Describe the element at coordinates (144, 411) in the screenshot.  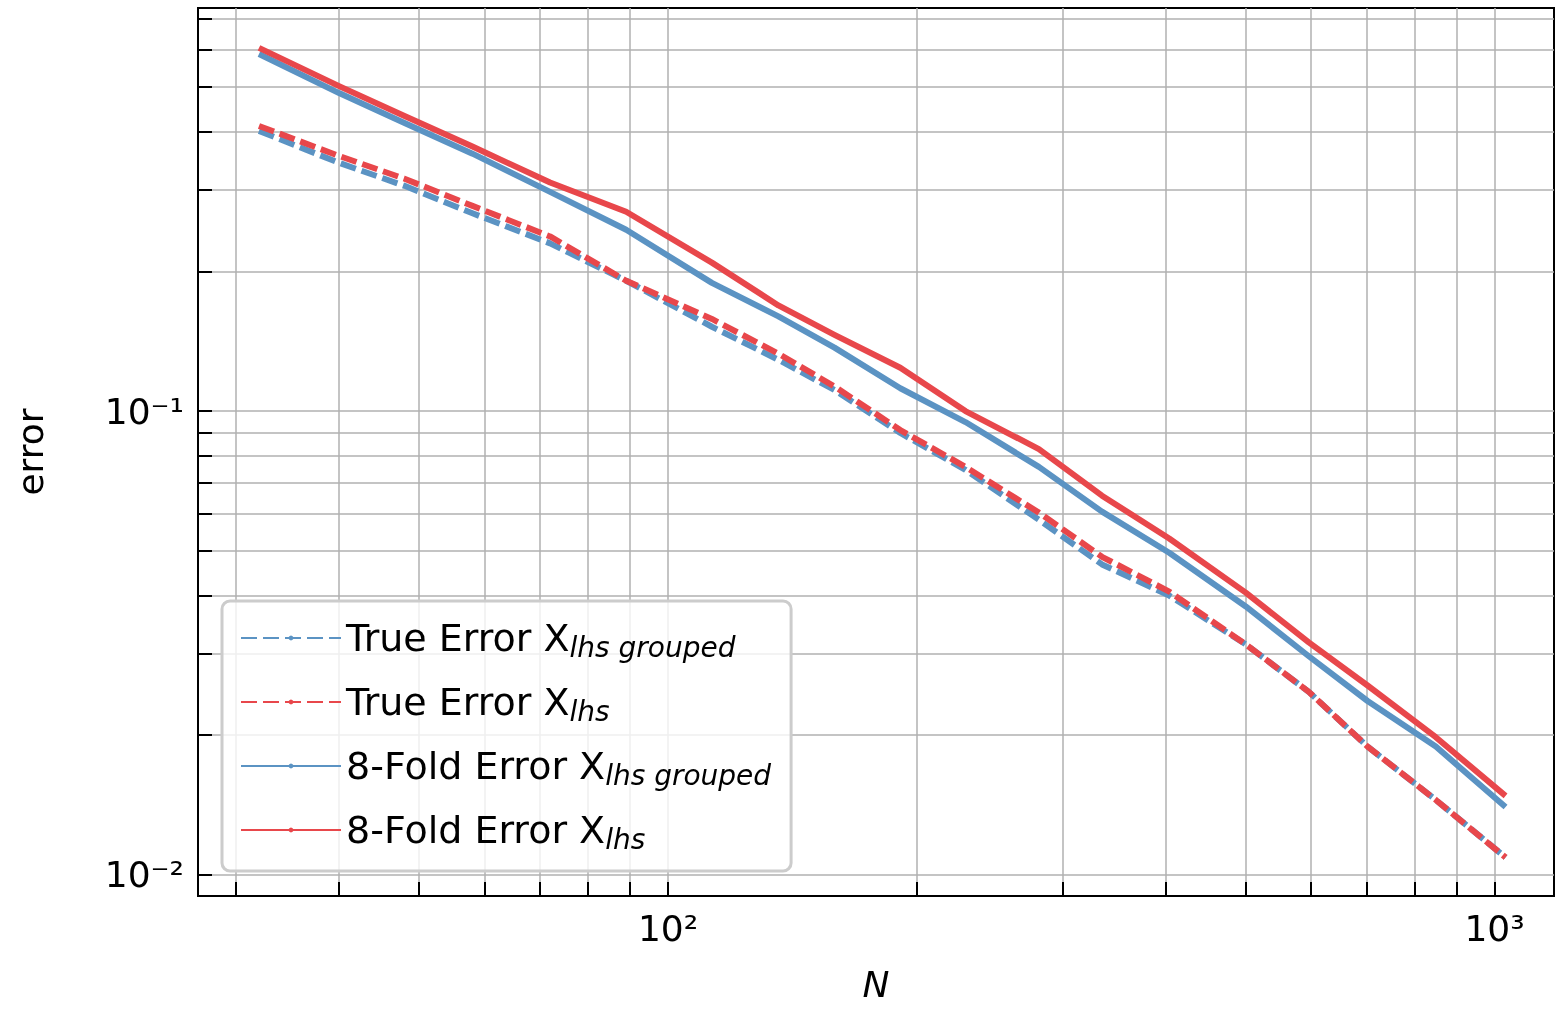
I see `y-tick-label: 10⁻¹` at that location.